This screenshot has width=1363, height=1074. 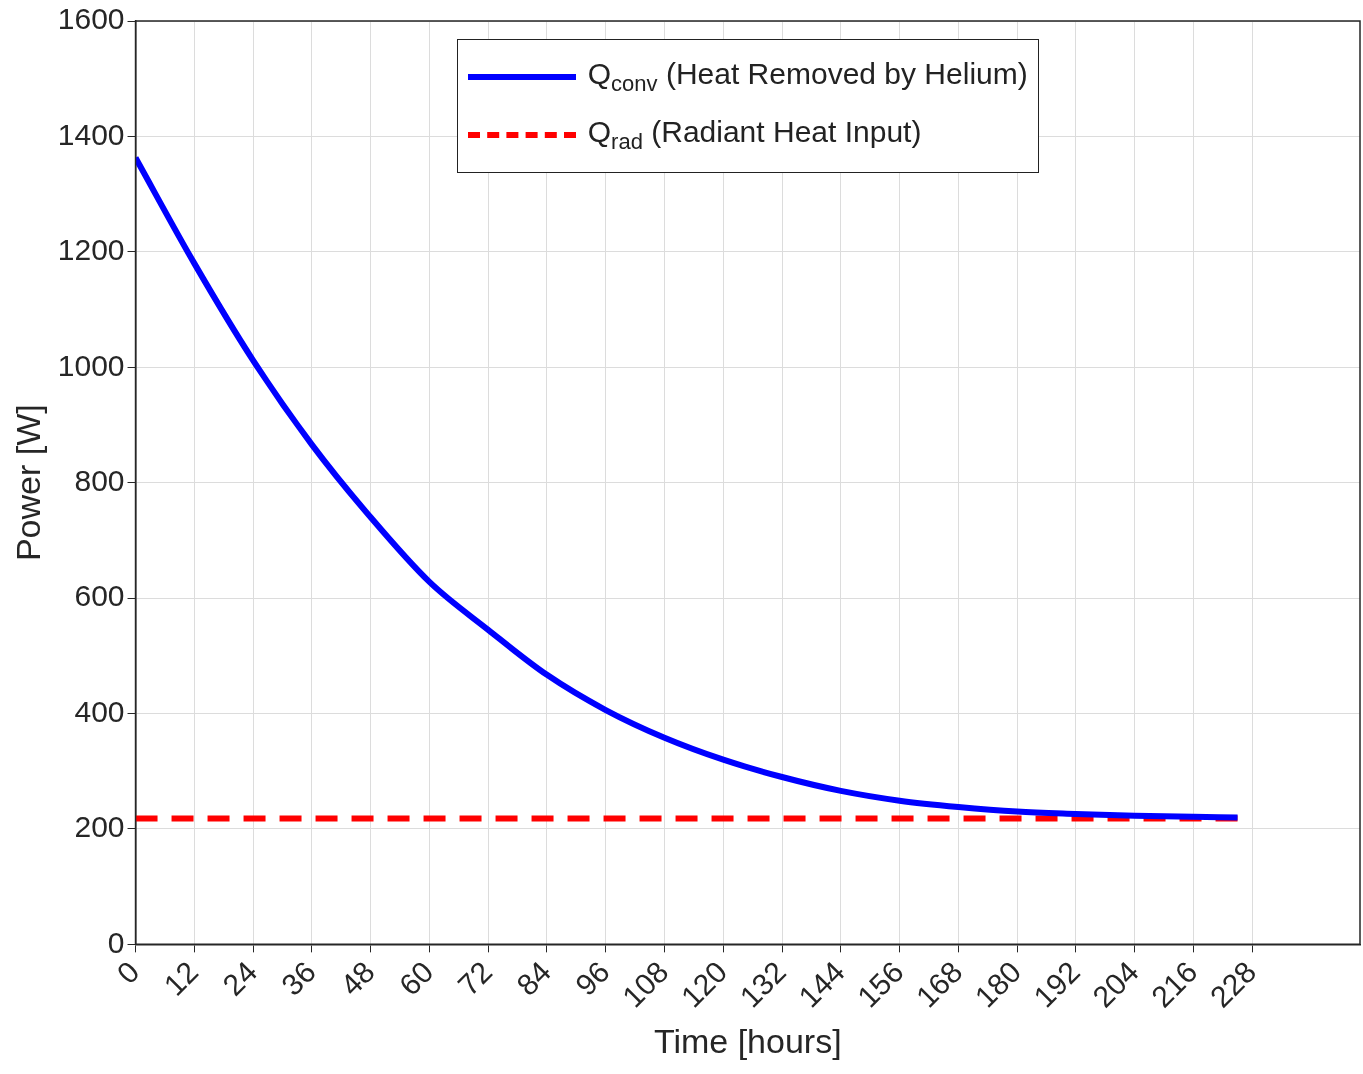 I want to click on x-tick-label: 36, so click(x=298, y=978).